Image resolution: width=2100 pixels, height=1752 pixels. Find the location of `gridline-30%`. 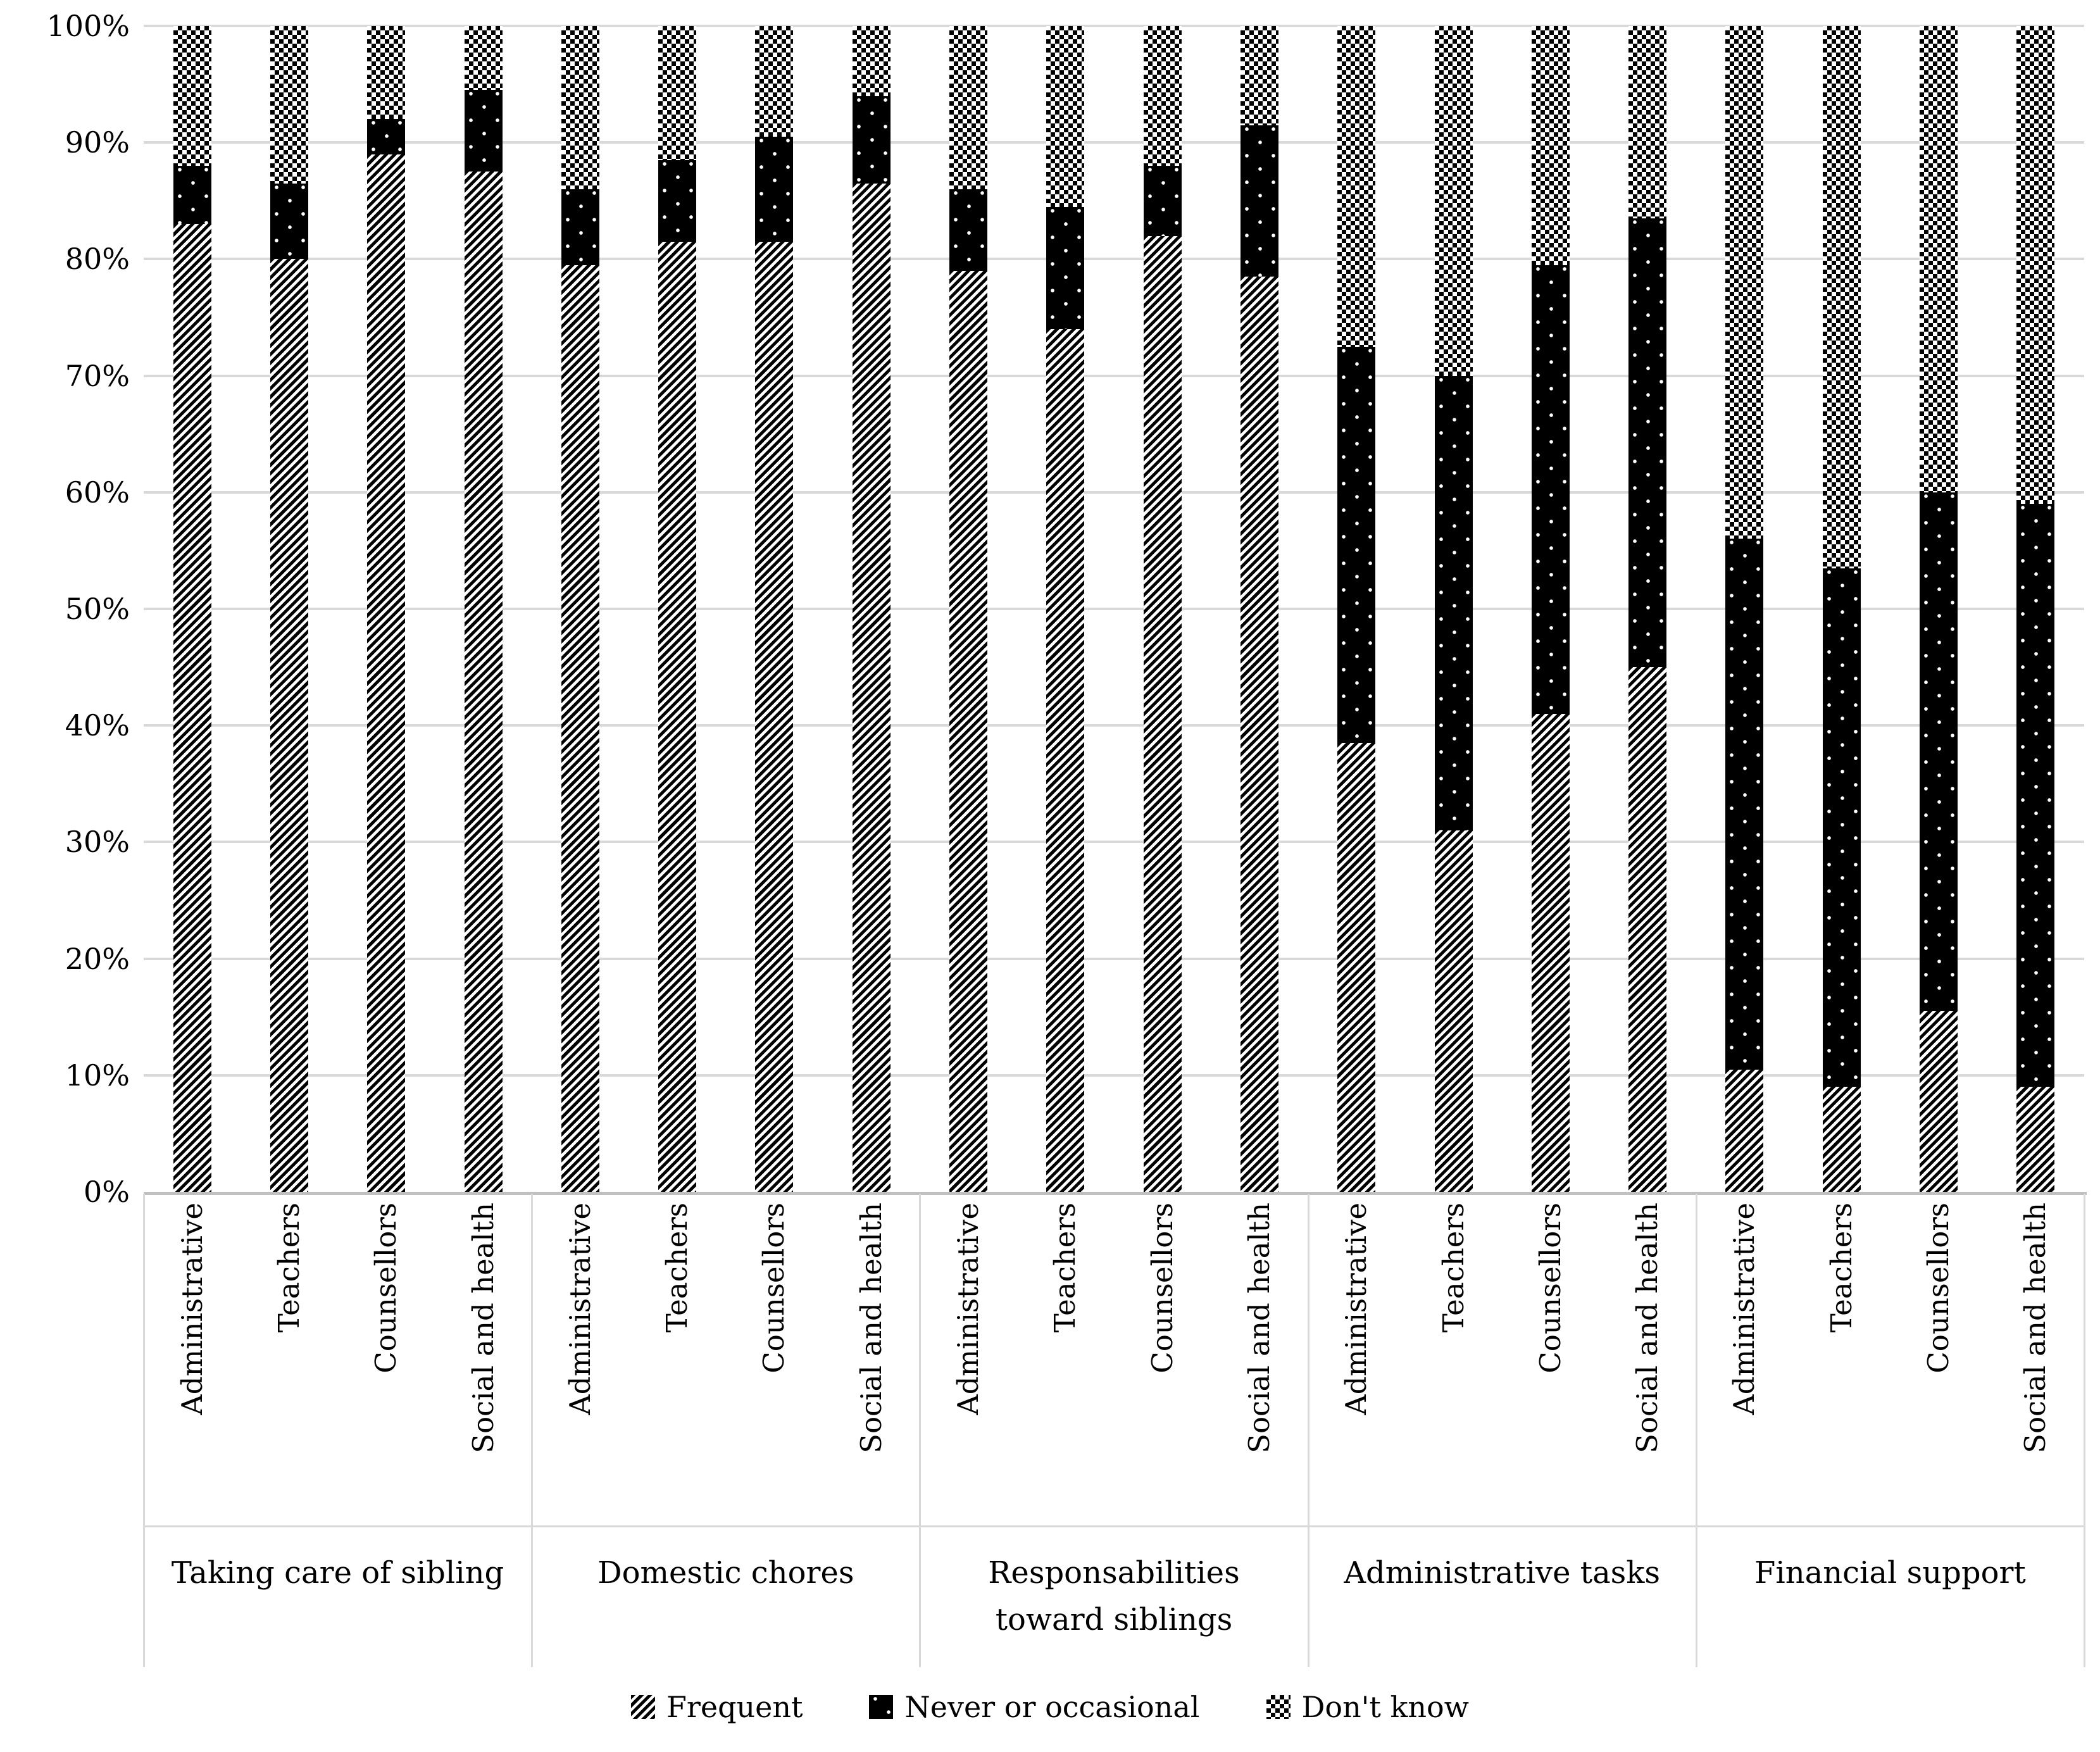

gridline-30% is located at coordinates (1114, 842).